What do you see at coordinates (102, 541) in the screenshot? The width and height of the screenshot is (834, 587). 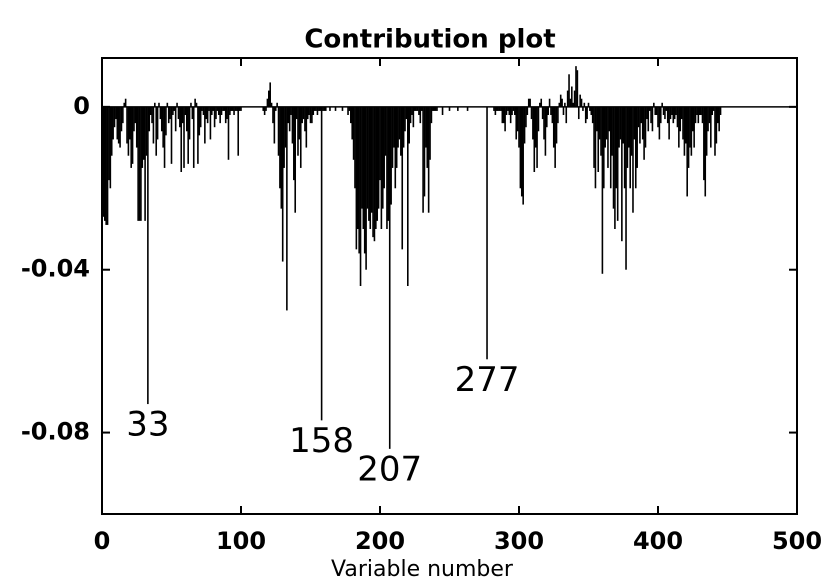 I see `x-tick-label: 0` at bounding box center [102, 541].